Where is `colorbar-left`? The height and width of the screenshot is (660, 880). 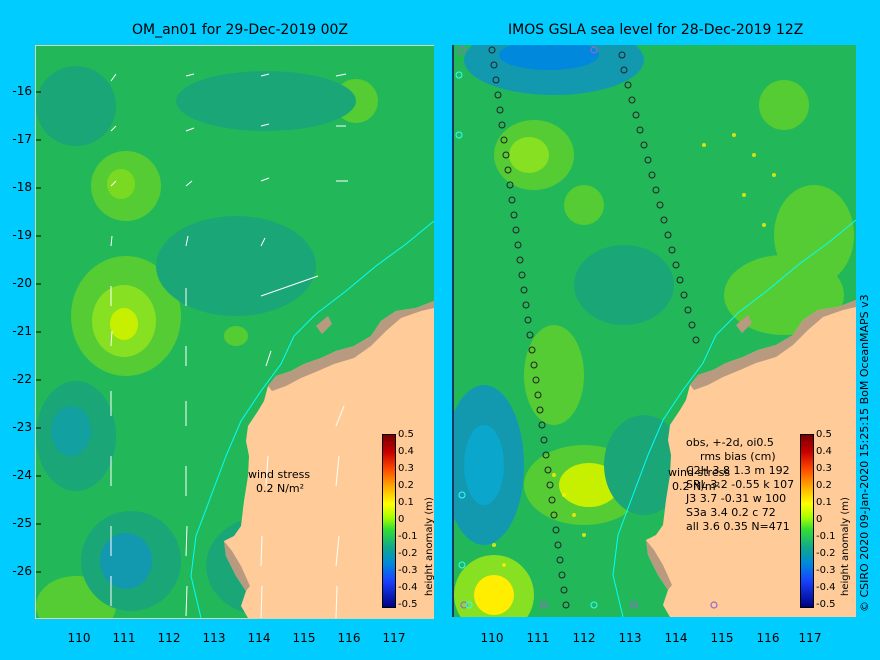
colorbar-left is located at coordinates (389, 521).